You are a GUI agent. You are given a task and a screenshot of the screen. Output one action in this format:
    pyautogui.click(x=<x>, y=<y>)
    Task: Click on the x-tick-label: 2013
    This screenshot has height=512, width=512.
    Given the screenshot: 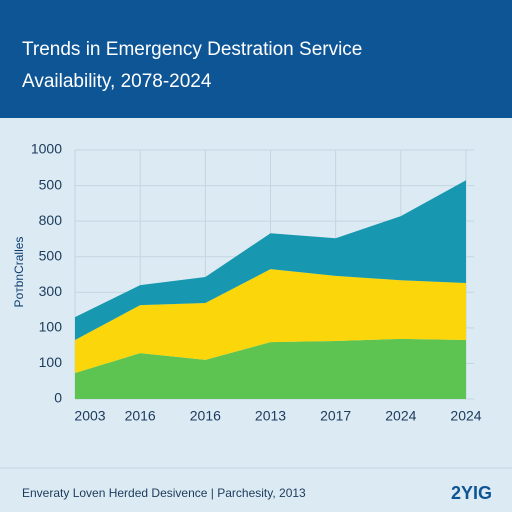 What is the action you would take?
    pyautogui.click(x=270, y=416)
    